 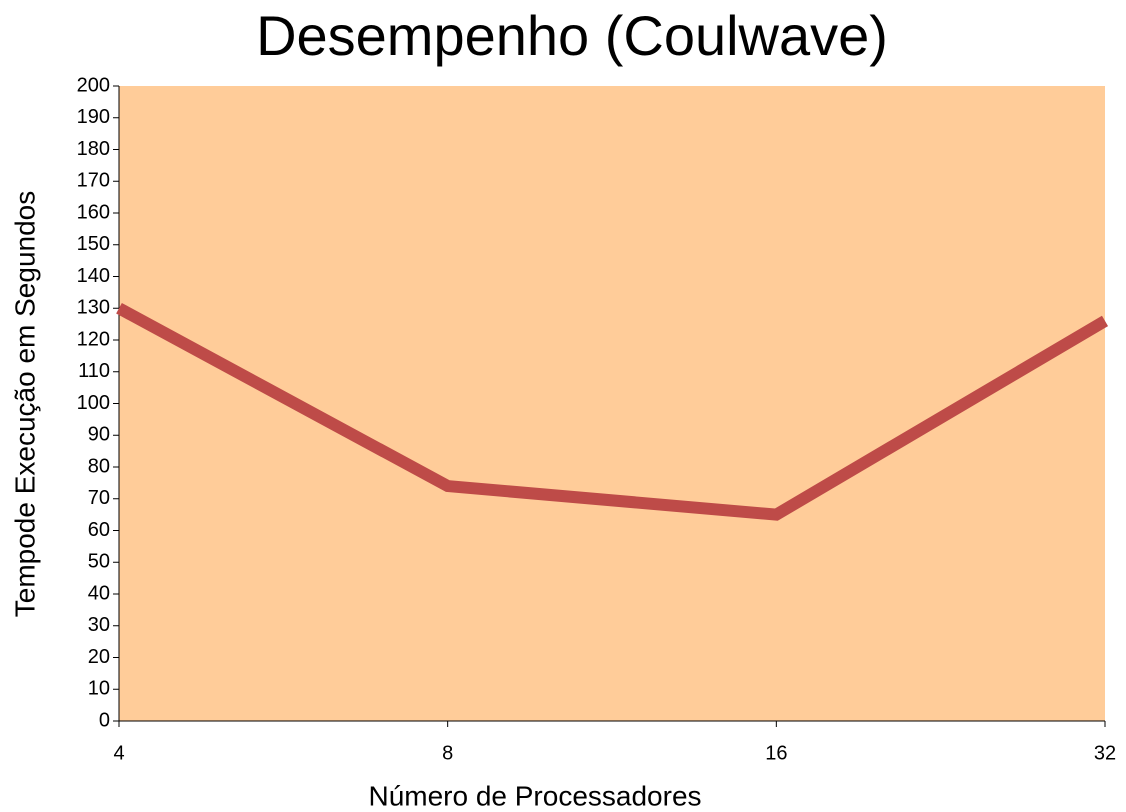 What do you see at coordinates (99, 498) in the screenshot?
I see `y-tick-label: 70` at bounding box center [99, 498].